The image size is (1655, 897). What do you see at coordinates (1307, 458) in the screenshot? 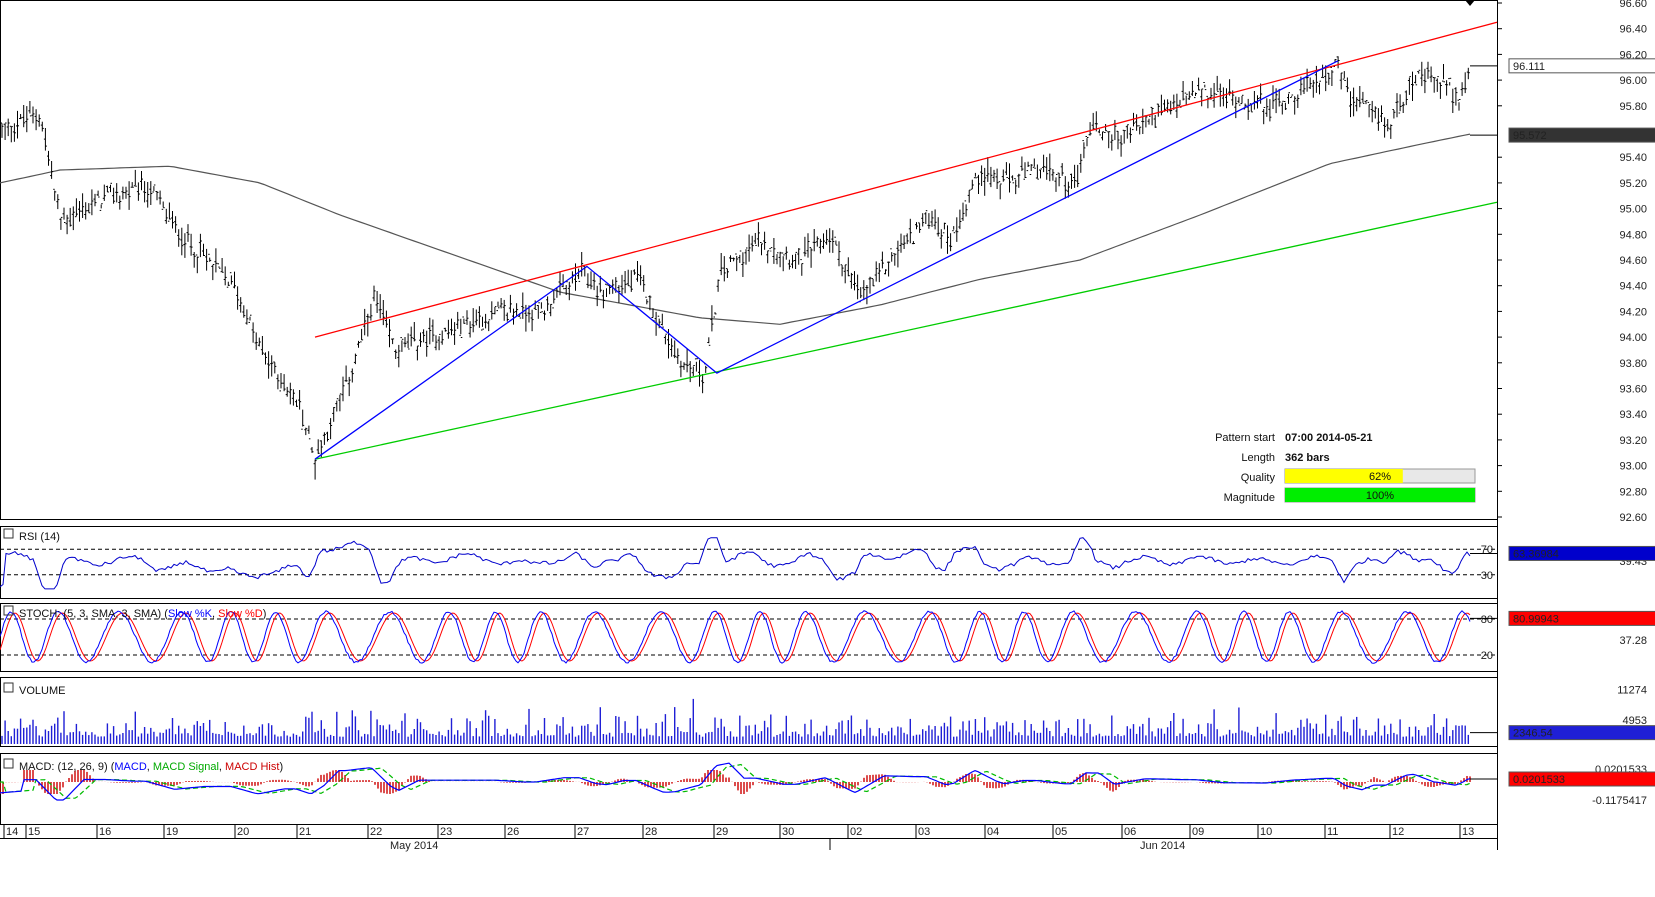
I see `length-value: 362 bars` at bounding box center [1307, 458].